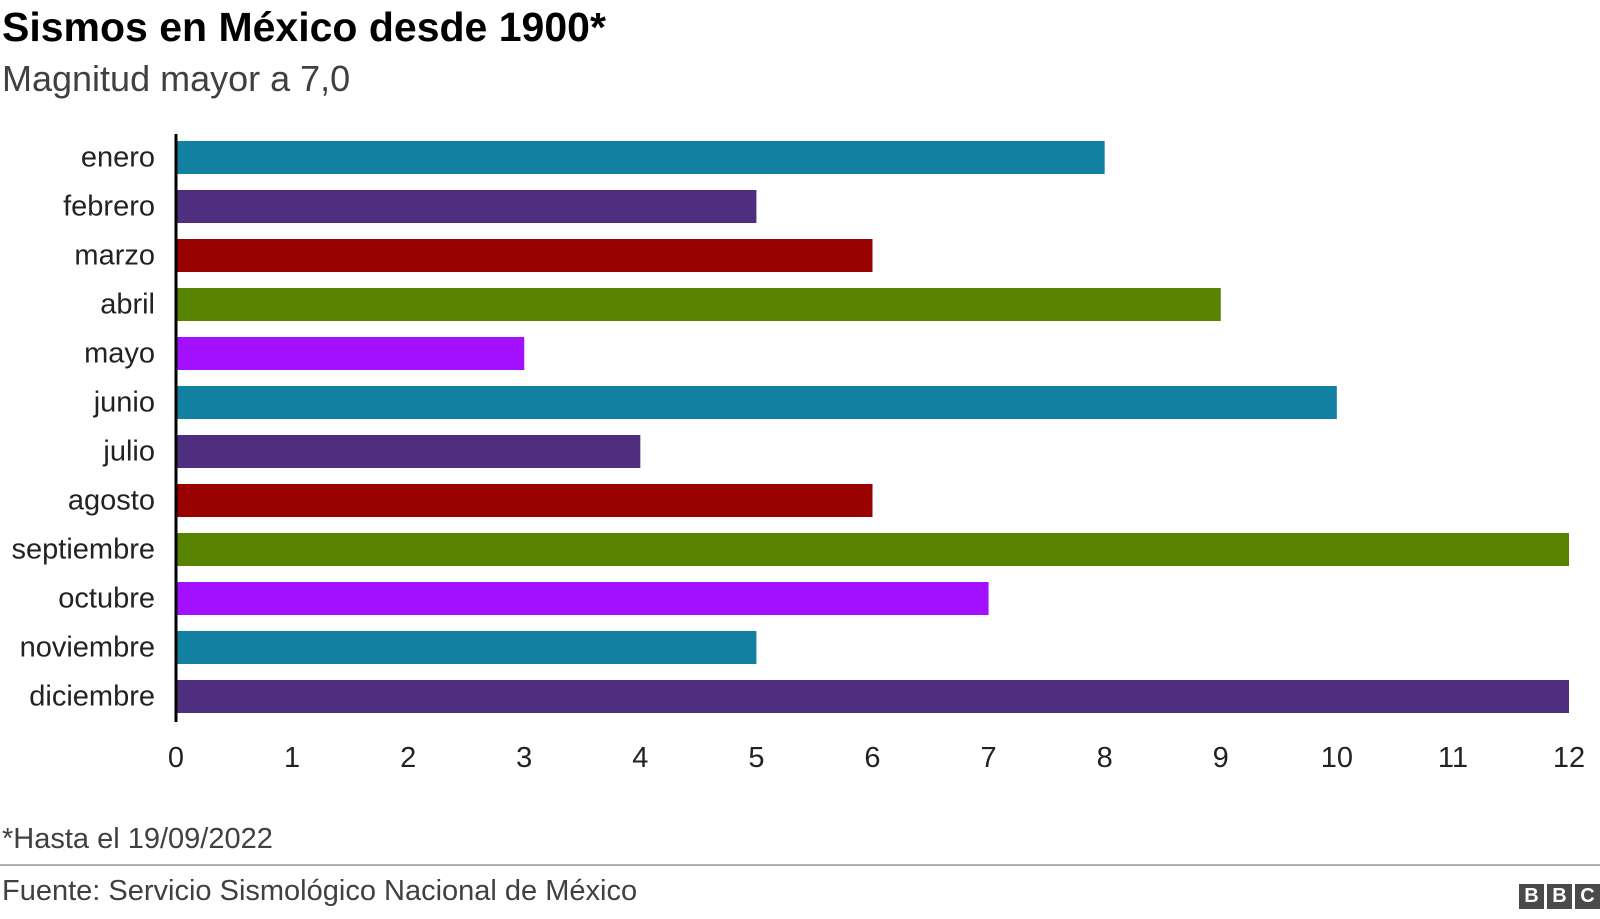  I want to click on category-label: enero, so click(118, 158).